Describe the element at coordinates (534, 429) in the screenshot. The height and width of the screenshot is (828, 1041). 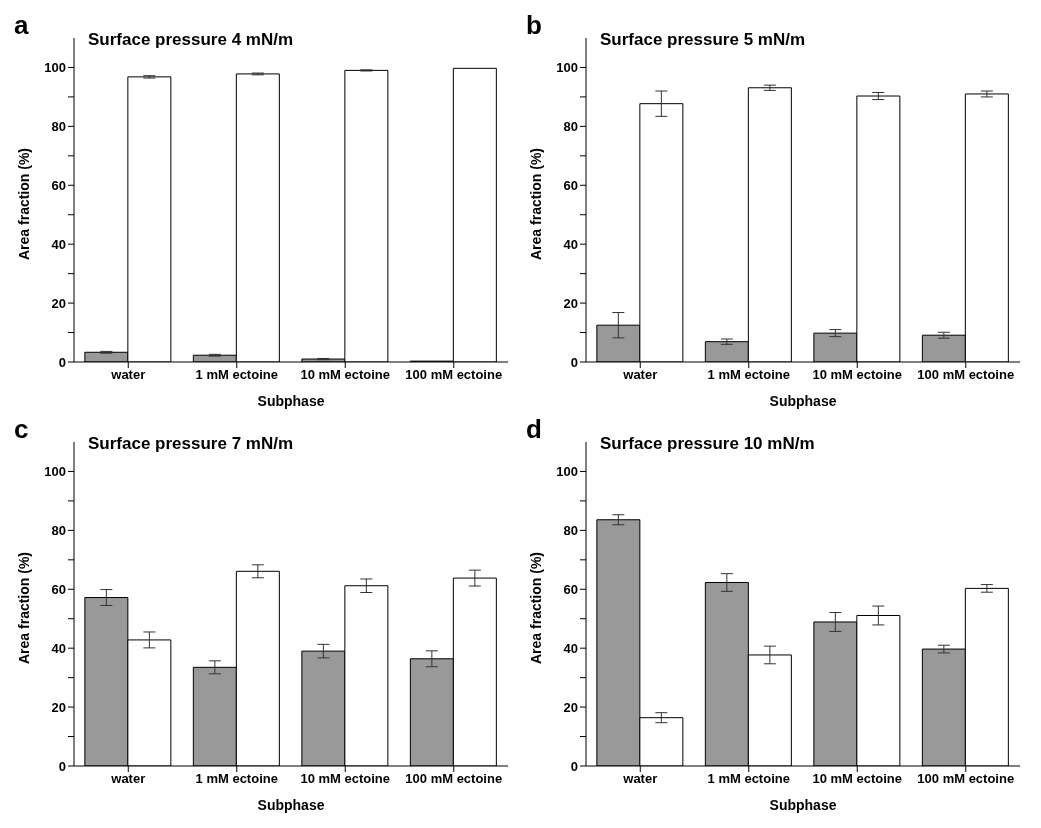
I see `text: d` at that location.